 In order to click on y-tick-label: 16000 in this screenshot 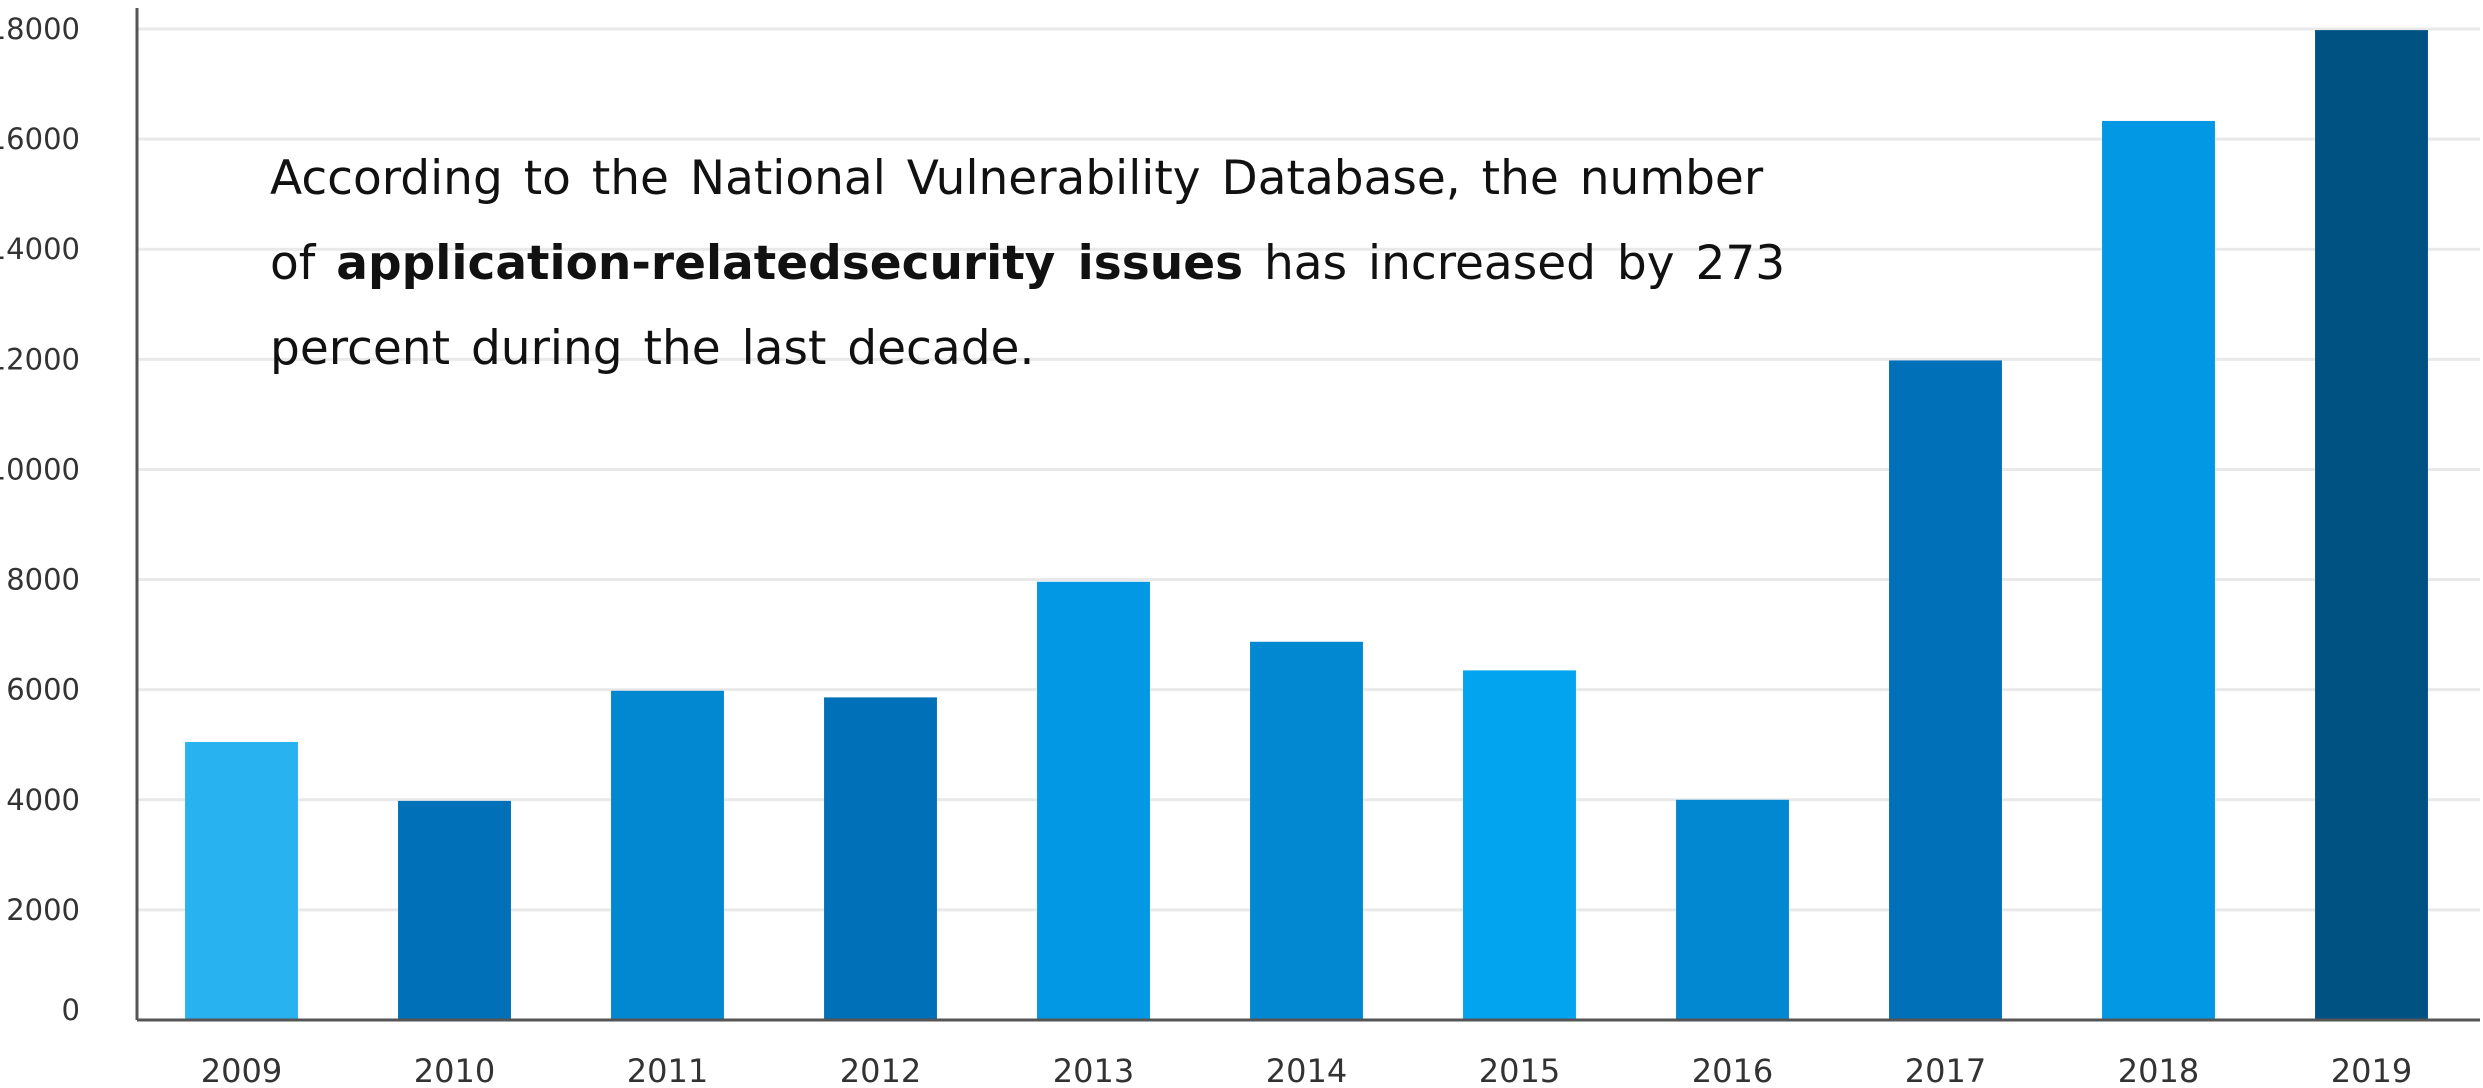, I will do `click(40, 139)`.